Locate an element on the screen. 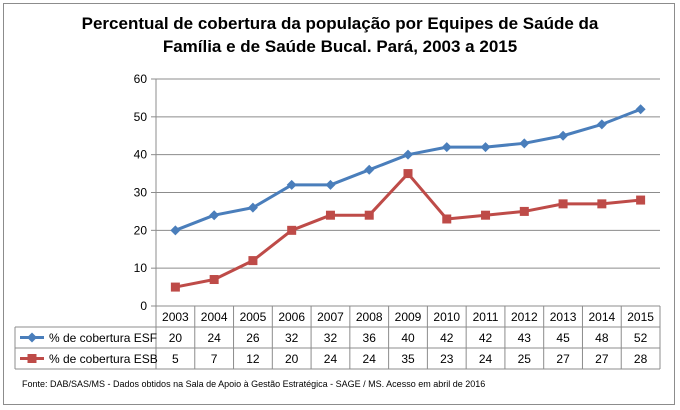  table-value: 7 is located at coordinates (214, 359).